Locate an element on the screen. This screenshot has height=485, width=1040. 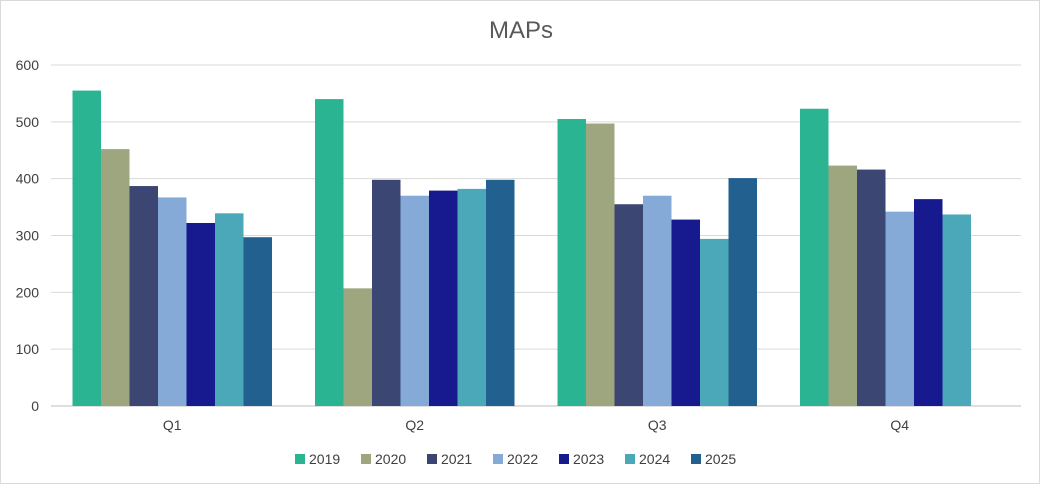
y-tick-label: 200 is located at coordinates (28, 292).